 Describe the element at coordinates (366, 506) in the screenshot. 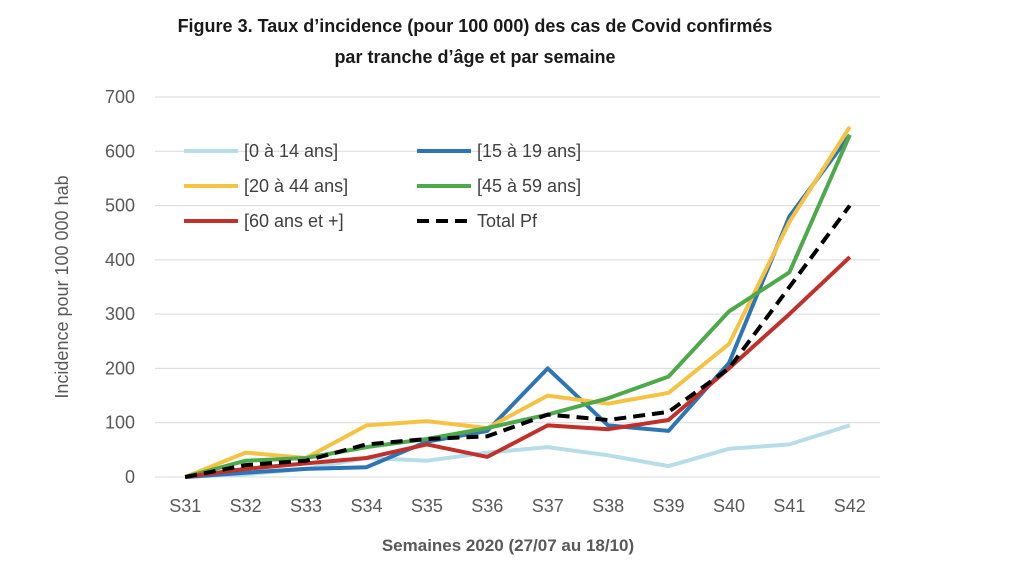

I see `x-tick-label: S34` at that location.